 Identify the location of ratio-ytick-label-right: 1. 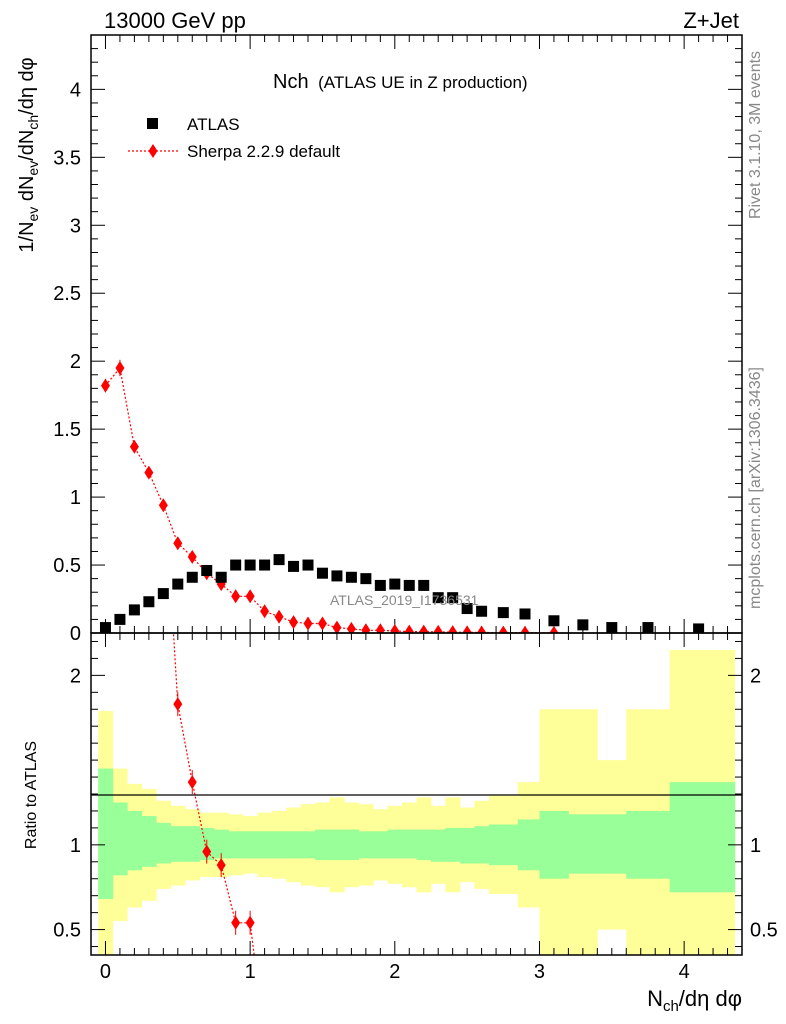
(755, 846).